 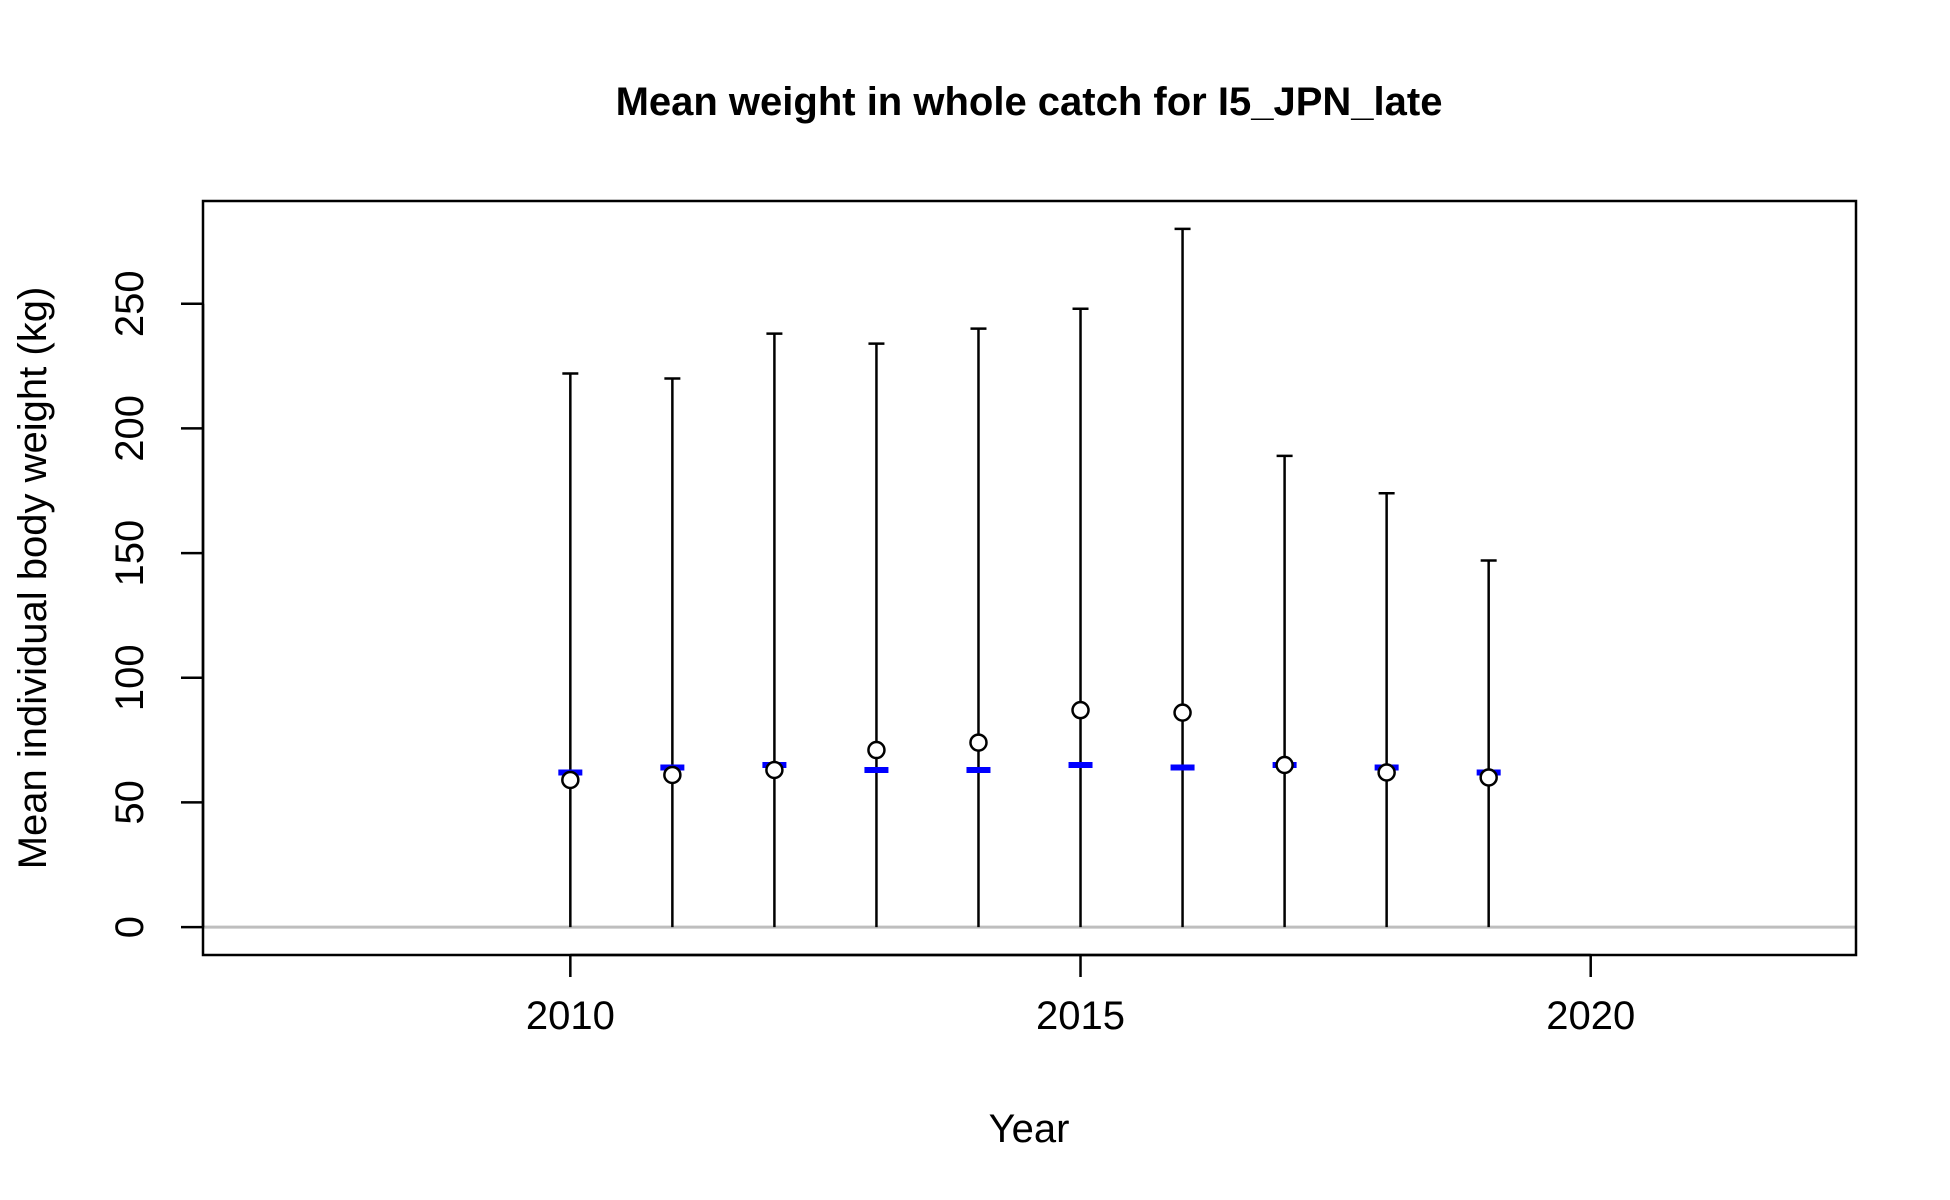 What do you see at coordinates (130, 428) in the screenshot?
I see `y-tick-label: 200` at bounding box center [130, 428].